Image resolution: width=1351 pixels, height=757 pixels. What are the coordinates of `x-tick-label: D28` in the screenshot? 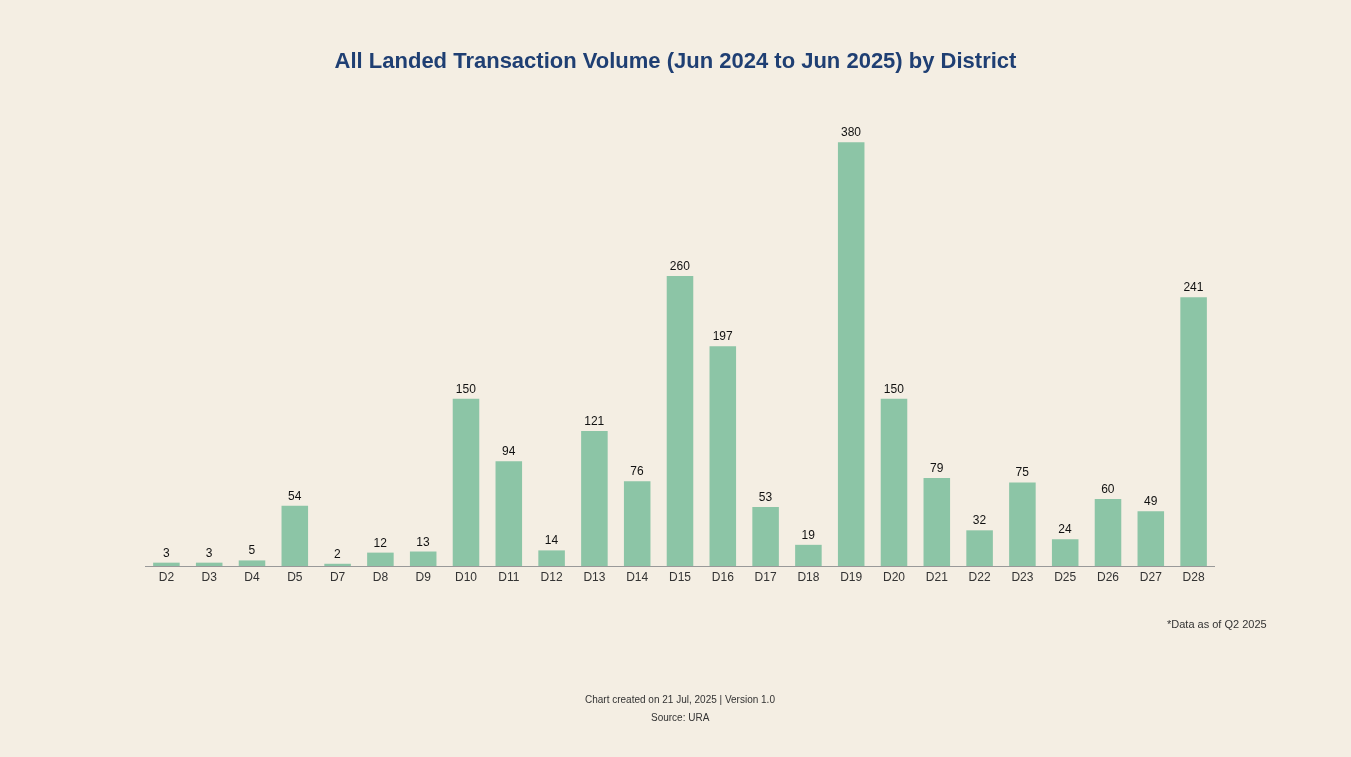 It's located at (1193, 577).